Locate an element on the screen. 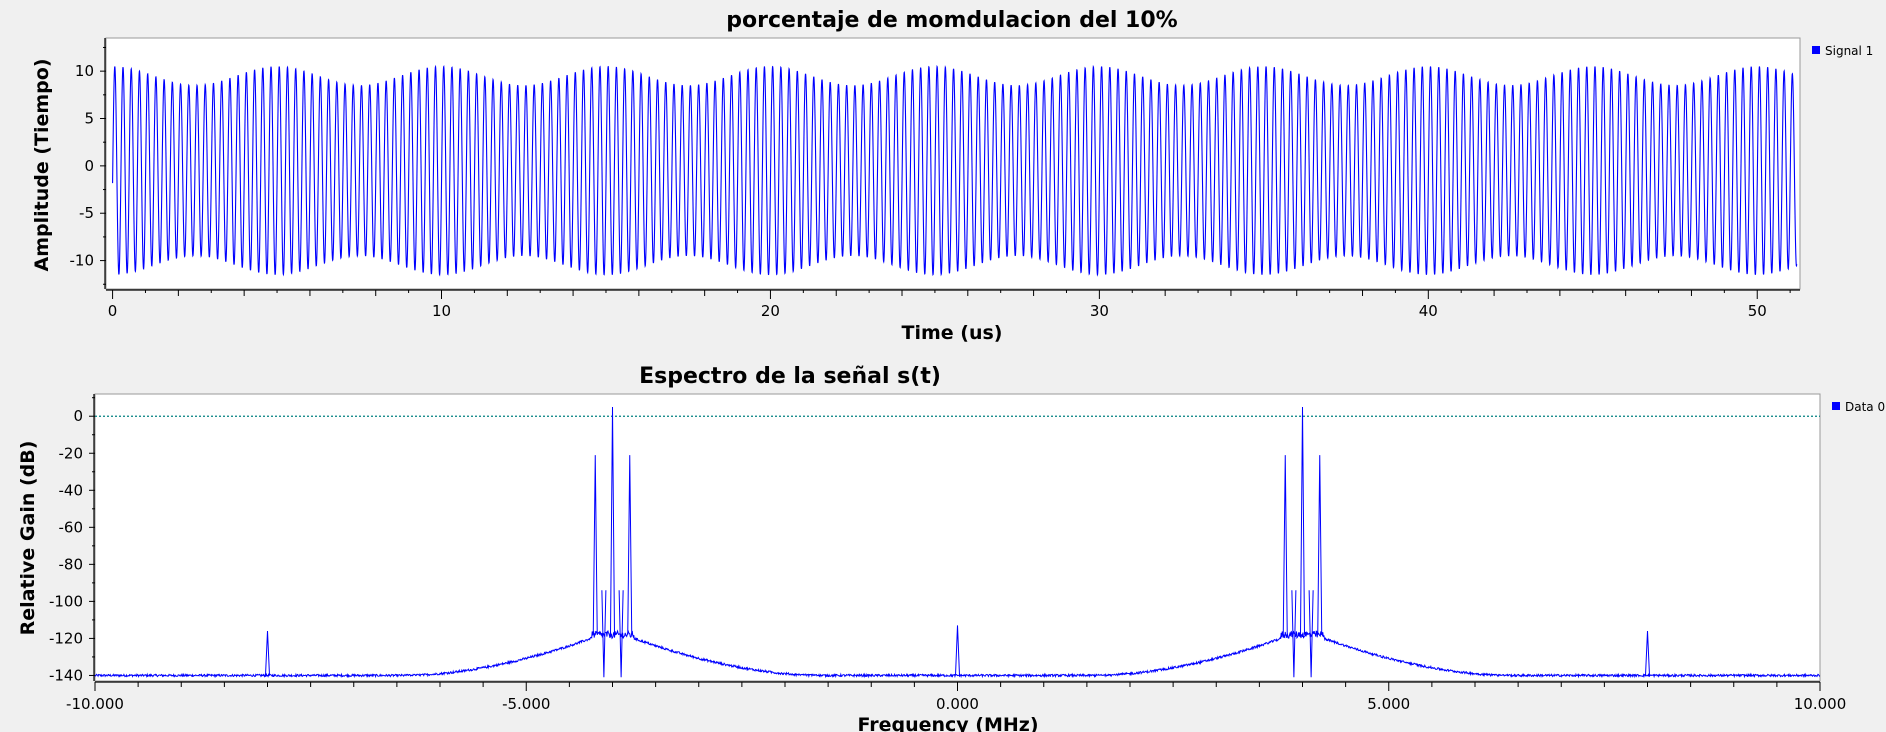 The height and width of the screenshot is (732, 1886). spectrum-y-tick-label: 0 is located at coordinates (78, 416).